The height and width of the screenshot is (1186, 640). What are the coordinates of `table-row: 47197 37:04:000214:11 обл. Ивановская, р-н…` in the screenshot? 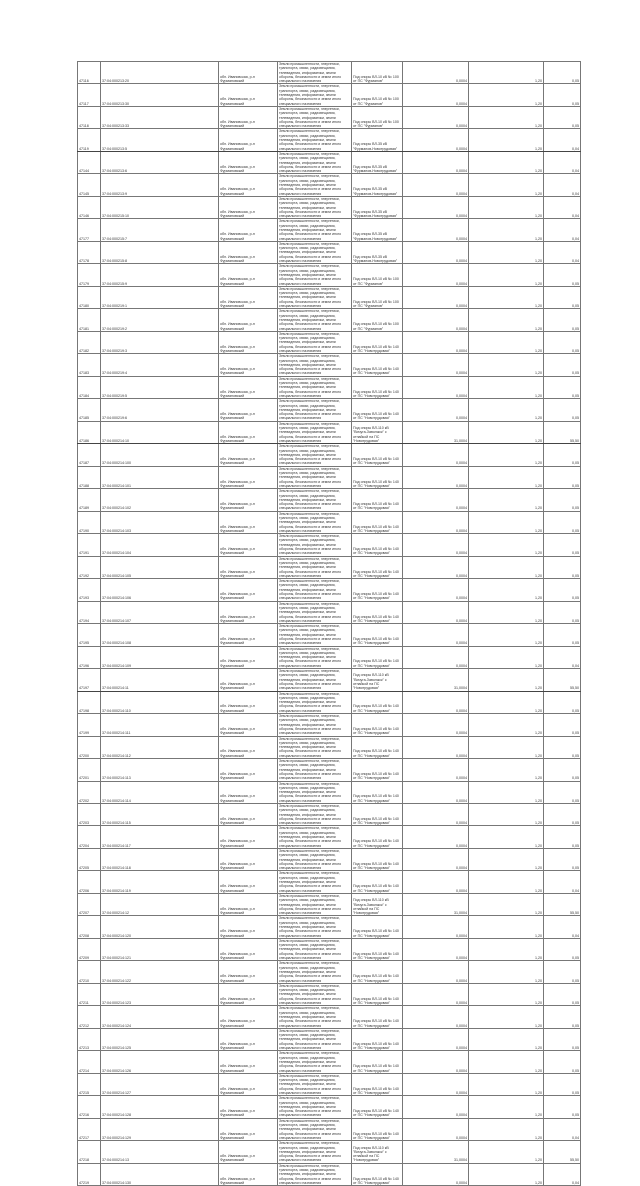 It's located at (329, 680).